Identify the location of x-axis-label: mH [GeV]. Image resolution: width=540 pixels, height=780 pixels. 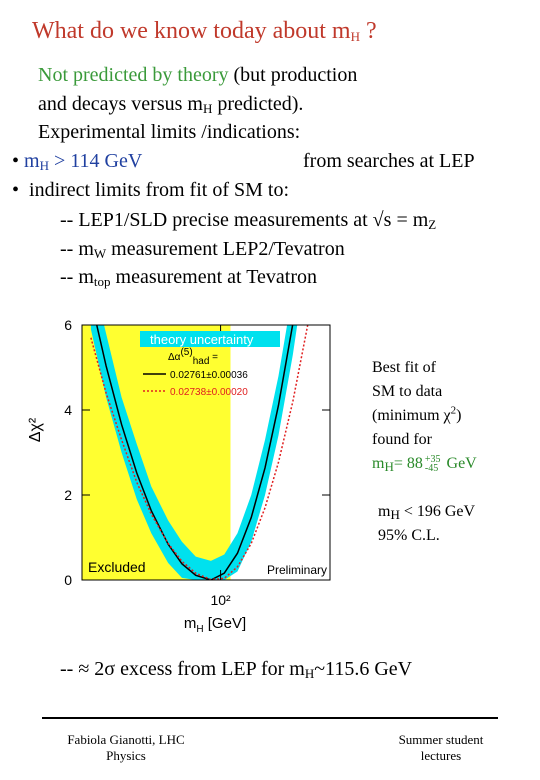
(215, 625).